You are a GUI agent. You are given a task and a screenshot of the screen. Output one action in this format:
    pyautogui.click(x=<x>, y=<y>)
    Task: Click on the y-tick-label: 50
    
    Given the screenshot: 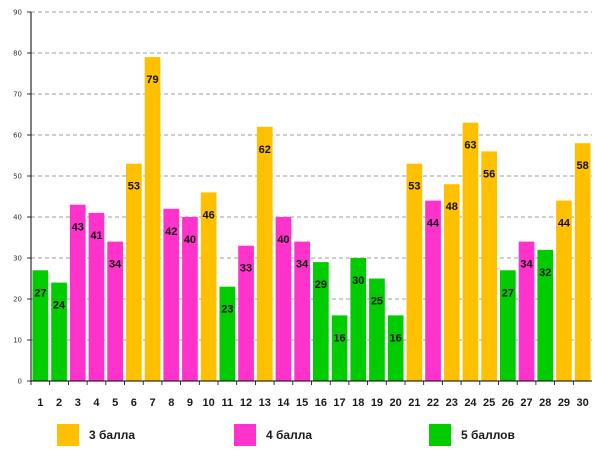 What is the action you would take?
    pyautogui.click(x=17, y=177)
    